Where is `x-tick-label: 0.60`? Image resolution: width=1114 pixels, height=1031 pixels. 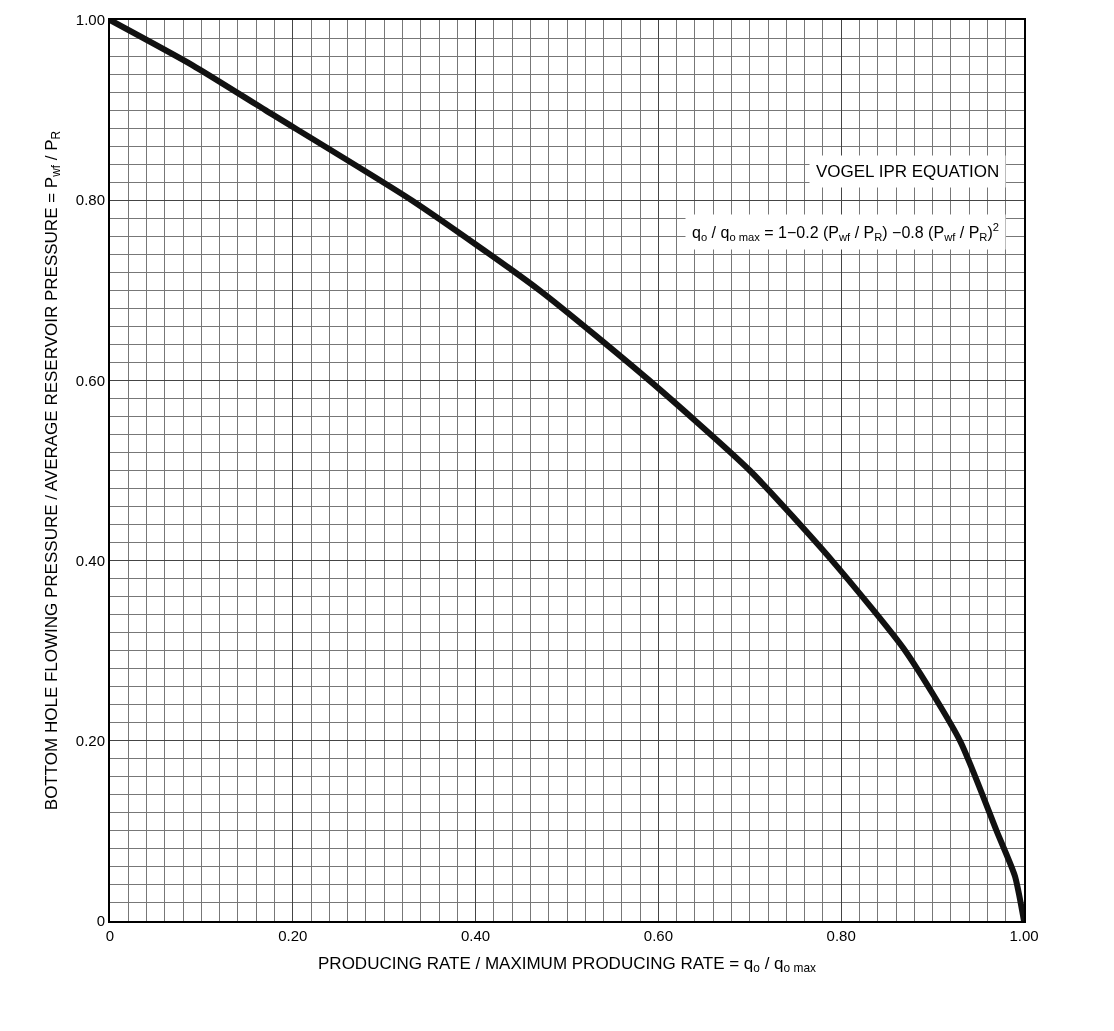 x-tick-label: 0.60 is located at coordinates (658, 935).